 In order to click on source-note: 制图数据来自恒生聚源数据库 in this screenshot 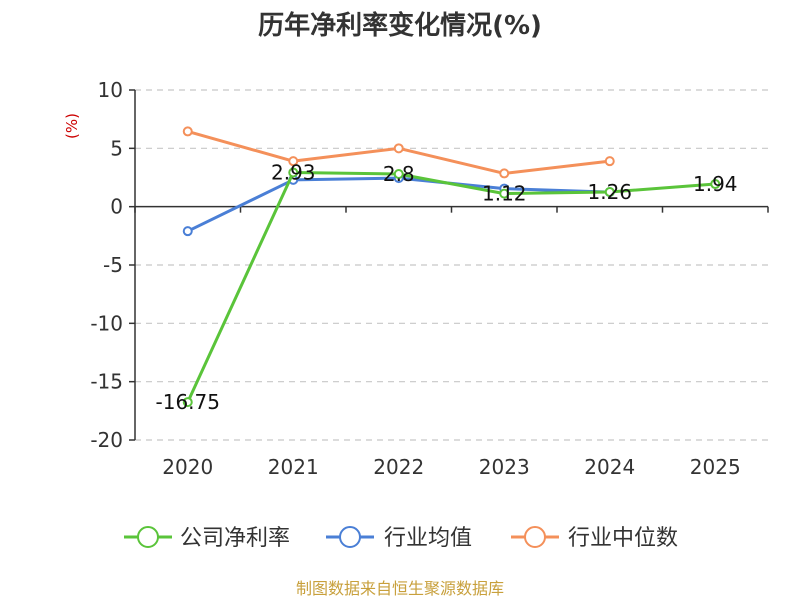, I will do `click(400, 588)`.